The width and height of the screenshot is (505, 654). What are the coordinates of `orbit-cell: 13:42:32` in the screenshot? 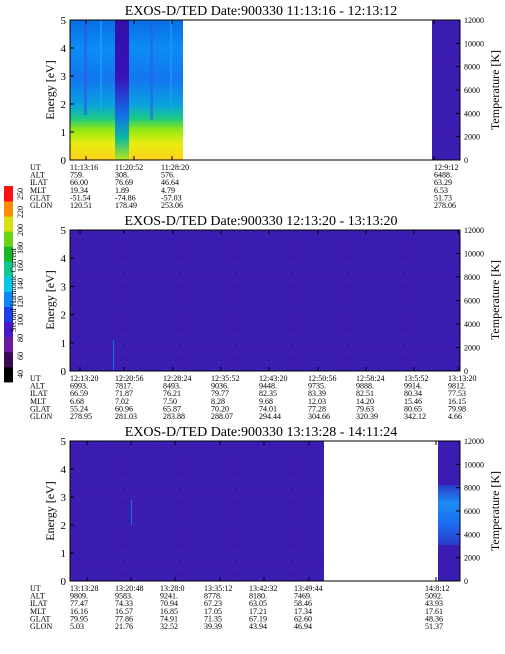 It's located at (263, 588).